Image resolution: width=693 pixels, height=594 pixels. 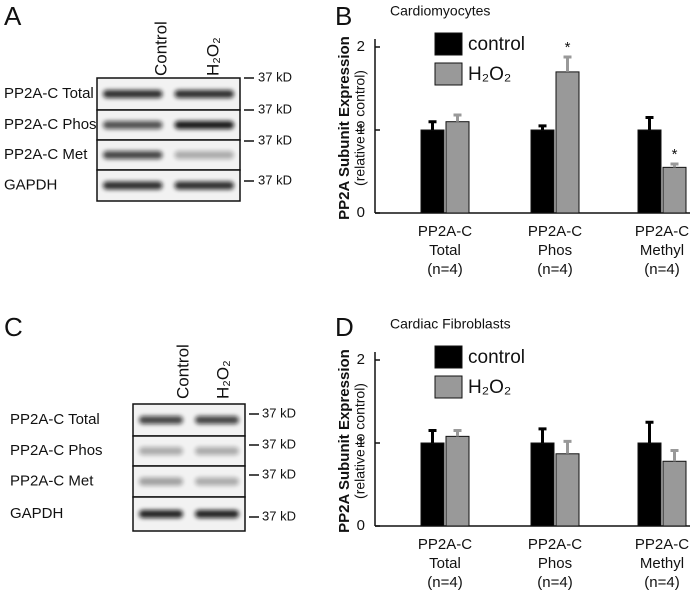 I want to click on chart-title: Cardiomyocytes, so click(x=440, y=11).